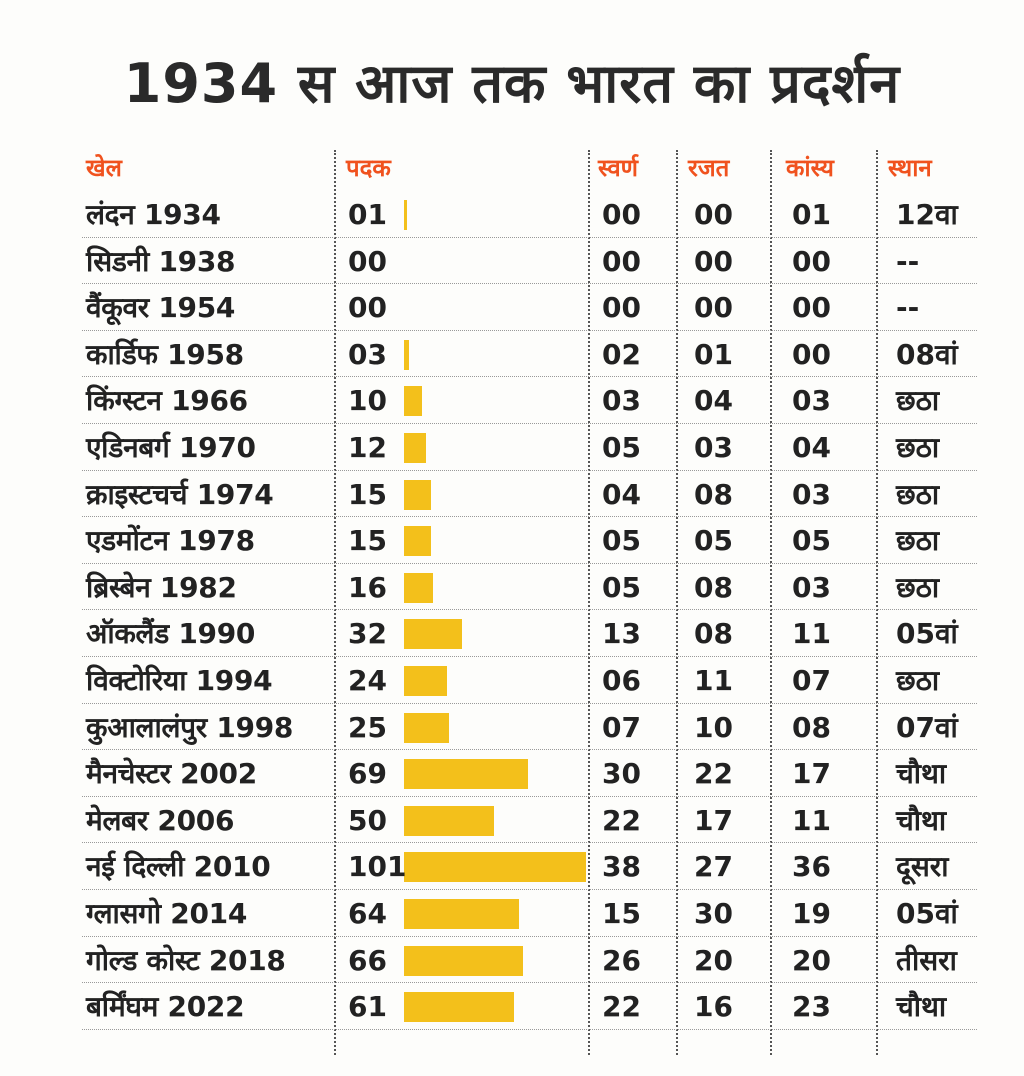 This screenshot has height=1076, width=1024. Describe the element at coordinates (713, 867) in the screenshot. I see `cell-silver: 27` at that location.